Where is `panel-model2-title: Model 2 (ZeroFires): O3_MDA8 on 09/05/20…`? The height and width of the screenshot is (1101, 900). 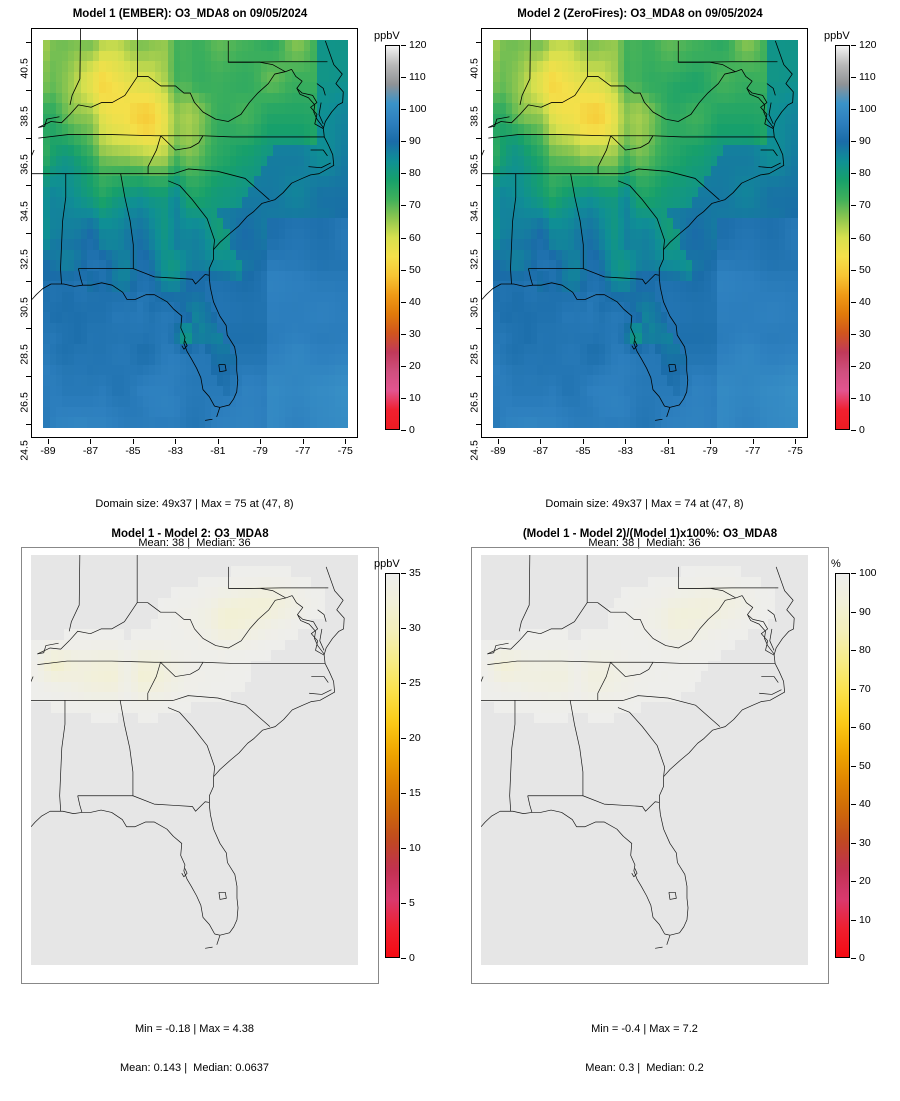
panel-model2-title: Model 2 (ZeroFires): O3_MDA8 on 09/05/20… is located at coordinates (640, 14).